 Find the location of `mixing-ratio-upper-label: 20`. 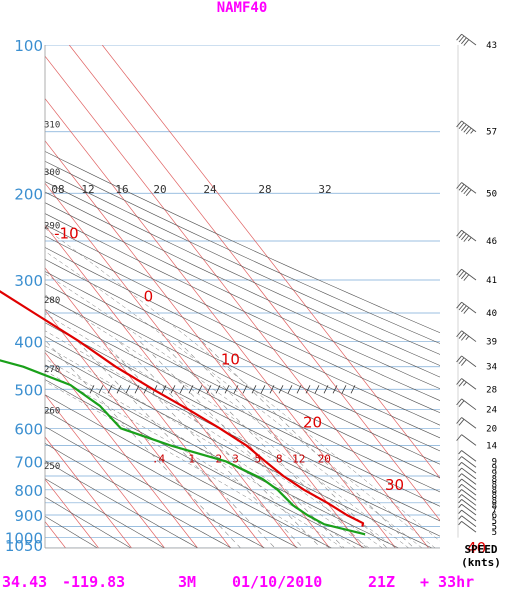

mixing-ratio-upper-label: 20 is located at coordinates (159, 189).